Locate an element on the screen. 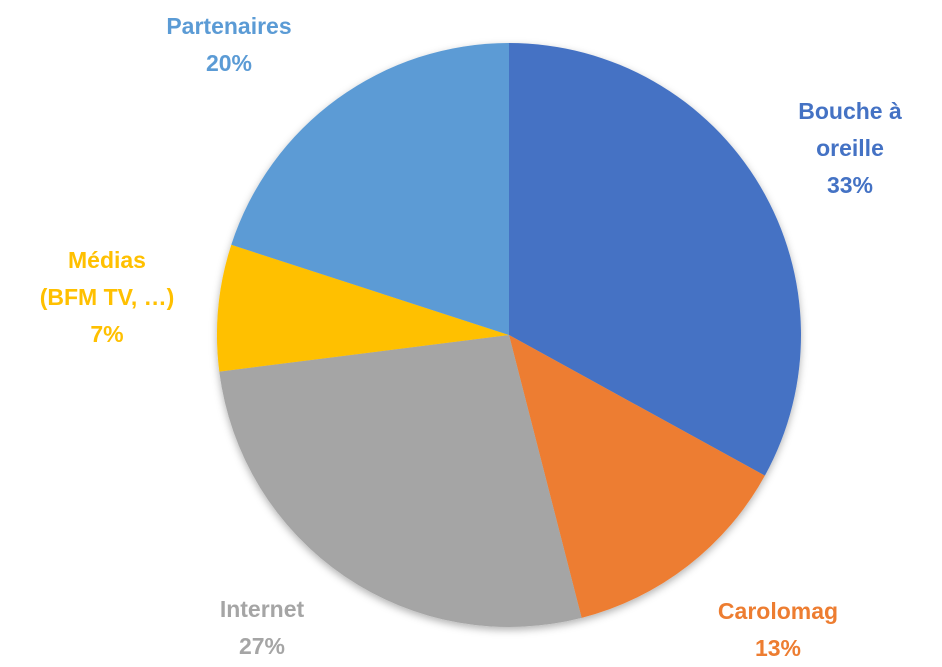 The width and height of the screenshot is (942, 667). value-label: 33% is located at coordinates (850, 184).